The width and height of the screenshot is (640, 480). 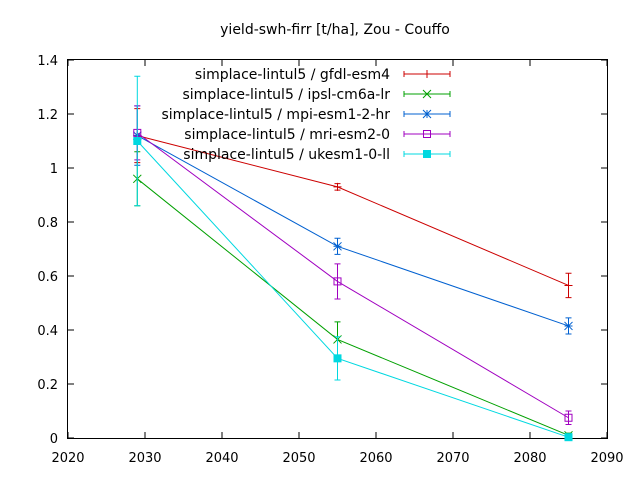 What do you see at coordinates (47, 61) in the screenshot?
I see `y-tick-label: 1.4` at bounding box center [47, 61].